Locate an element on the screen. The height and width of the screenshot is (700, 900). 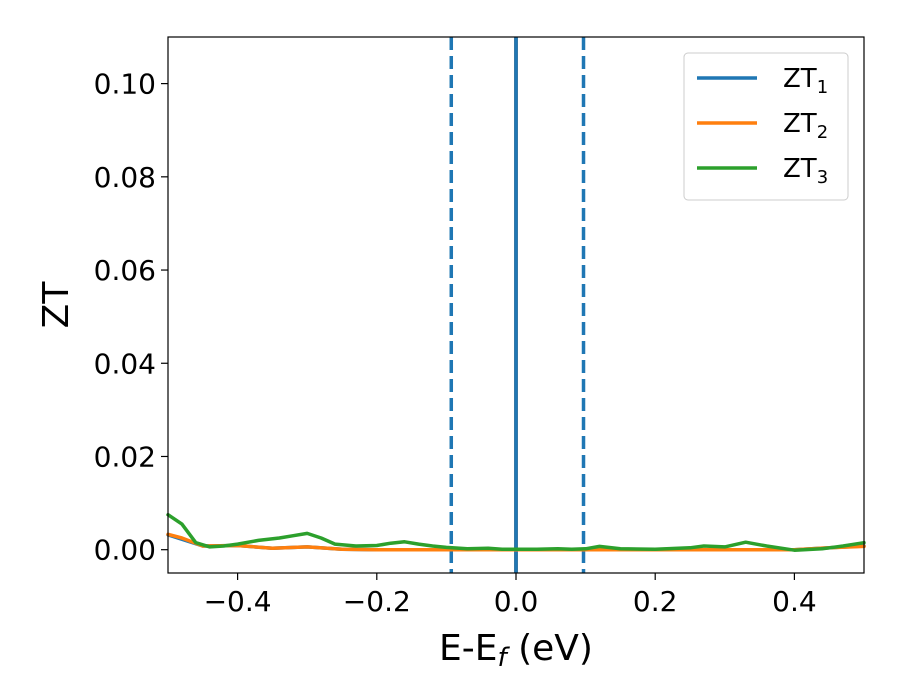
legend-items: ZT1 ZT2 ZT3 is located at coordinates (762, 126).